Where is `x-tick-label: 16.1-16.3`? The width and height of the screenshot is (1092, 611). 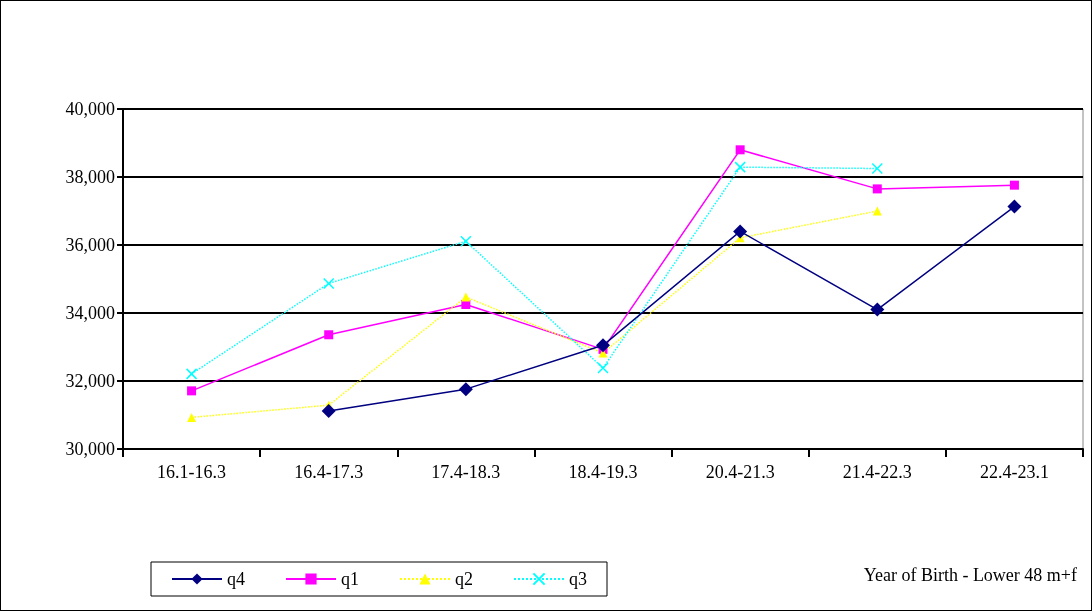 x-tick-label: 16.1-16.3 is located at coordinates (192, 472).